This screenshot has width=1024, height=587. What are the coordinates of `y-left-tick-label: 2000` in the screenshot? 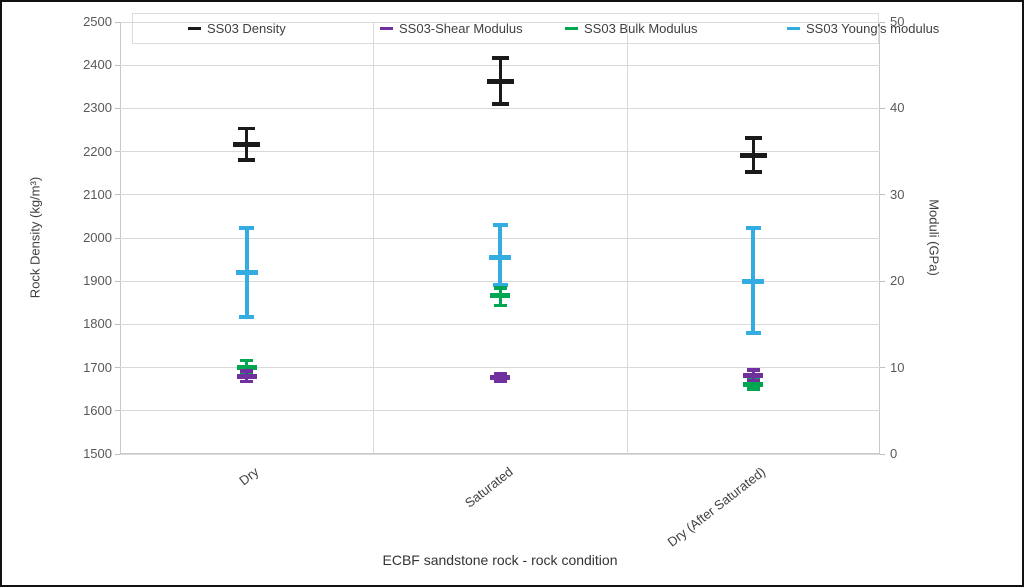 It's located at (97, 237).